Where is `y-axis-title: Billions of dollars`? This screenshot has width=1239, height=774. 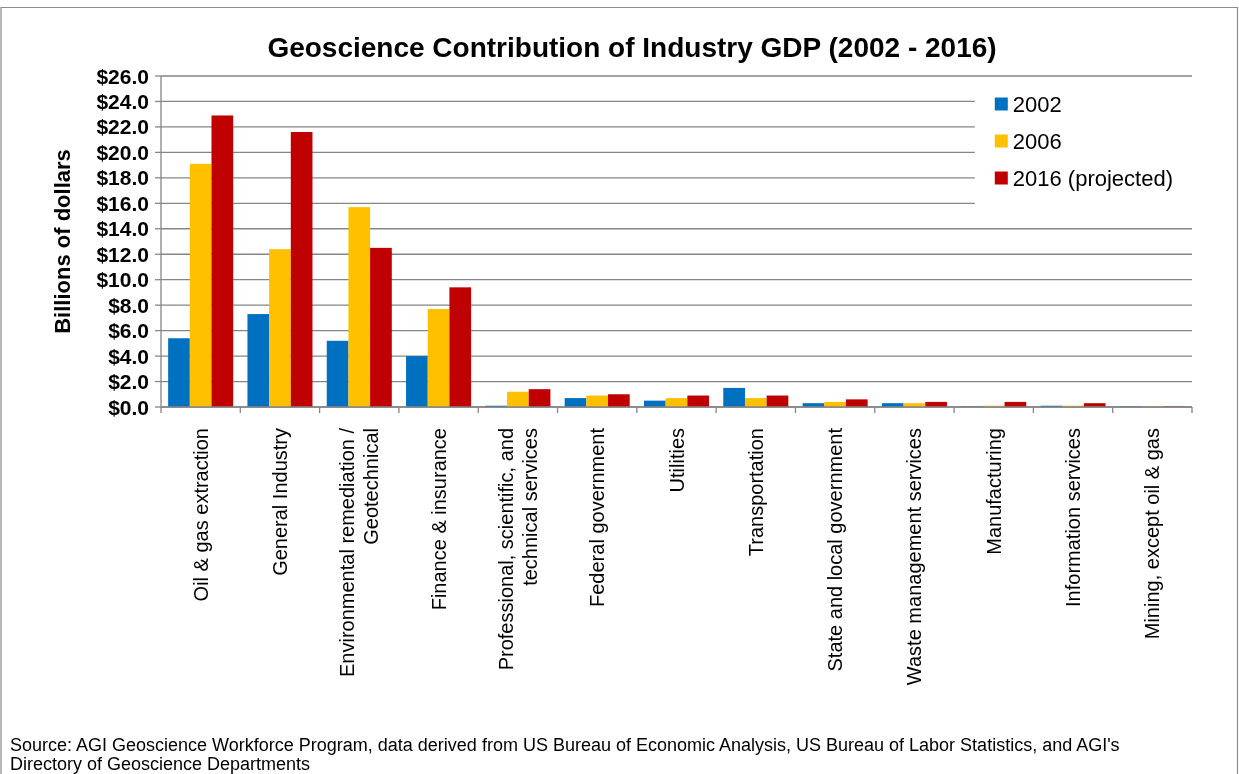
y-axis-title: Billions of dollars is located at coordinates (62, 241).